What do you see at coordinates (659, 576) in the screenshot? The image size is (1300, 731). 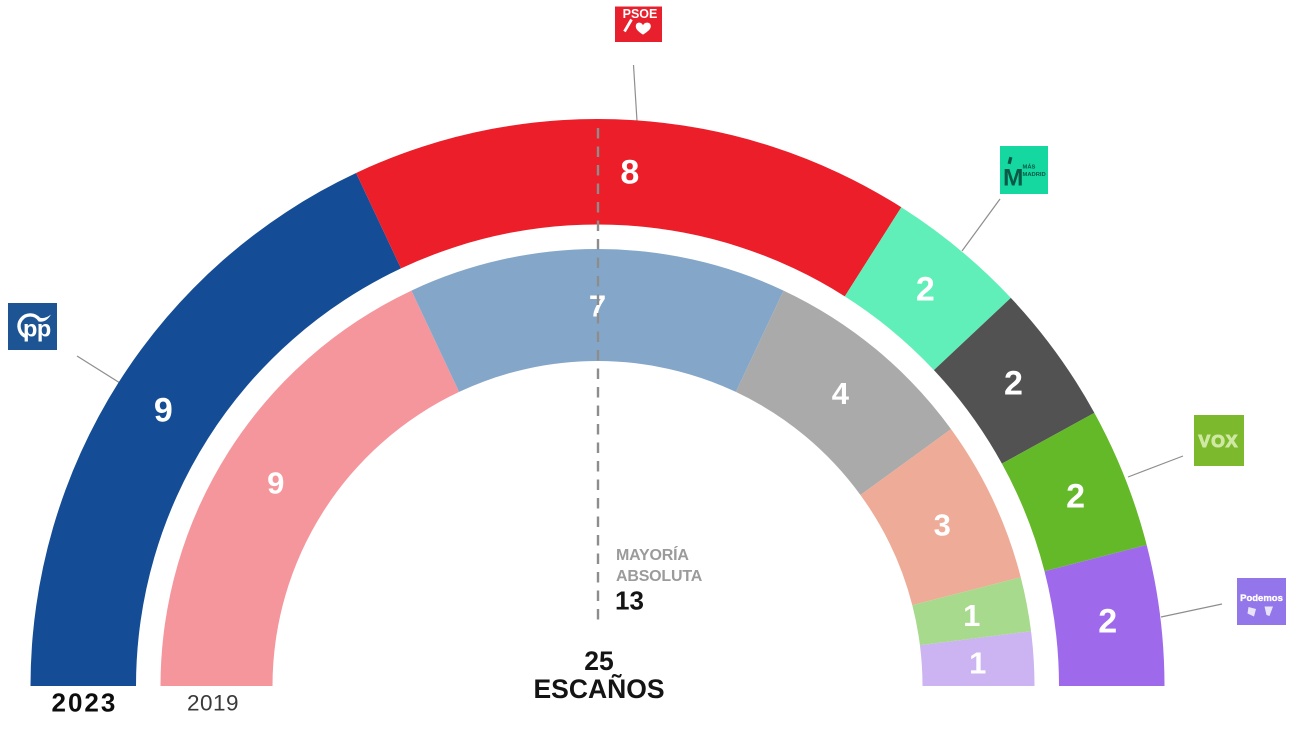 I see `svg-text: ABSOLUTA` at bounding box center [659, 576].